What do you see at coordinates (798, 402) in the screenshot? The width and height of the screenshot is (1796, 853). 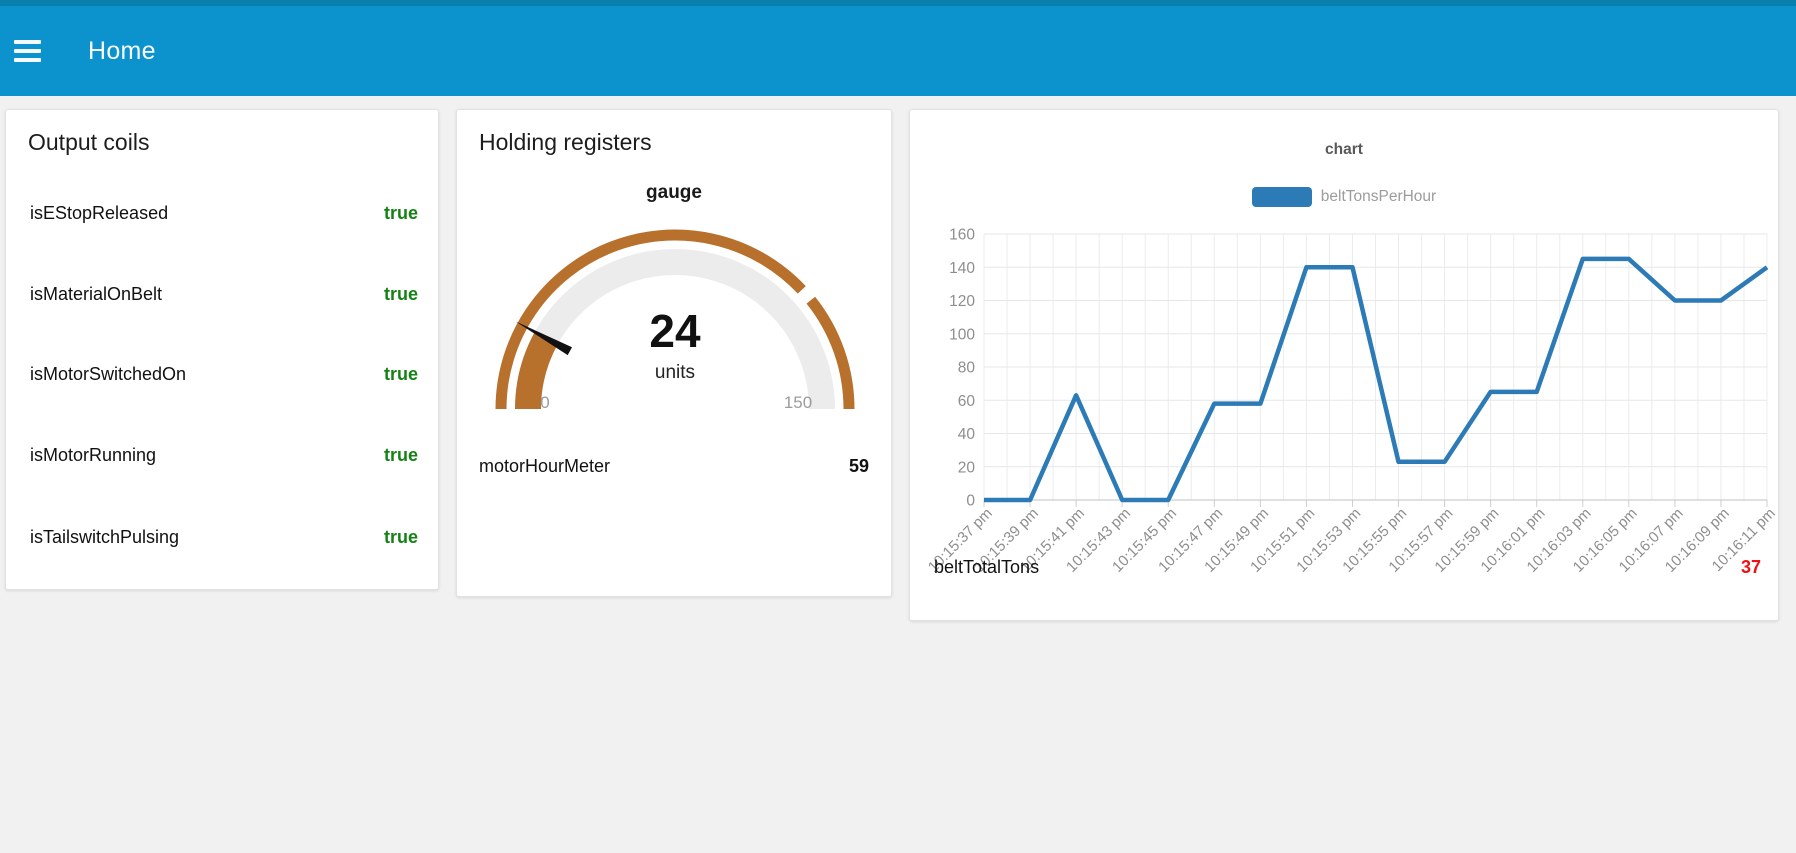 I see `gauge-max-label: 150` at bounding box center [798, 402].